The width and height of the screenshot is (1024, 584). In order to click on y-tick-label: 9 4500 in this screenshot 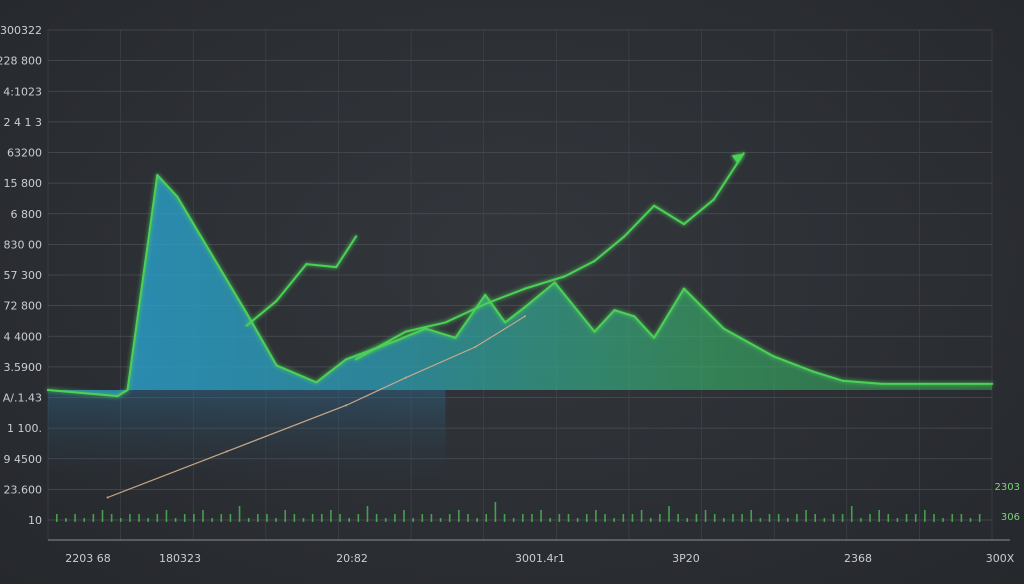, I will do `click(23, 459)`.